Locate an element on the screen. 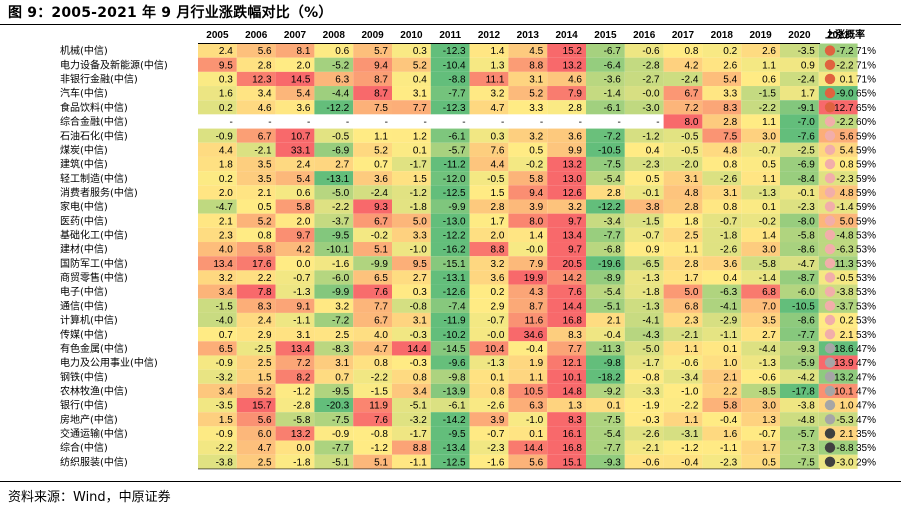 The image size is (901, 506). cell-value: 12.1 is located at coordinates (573, 363).